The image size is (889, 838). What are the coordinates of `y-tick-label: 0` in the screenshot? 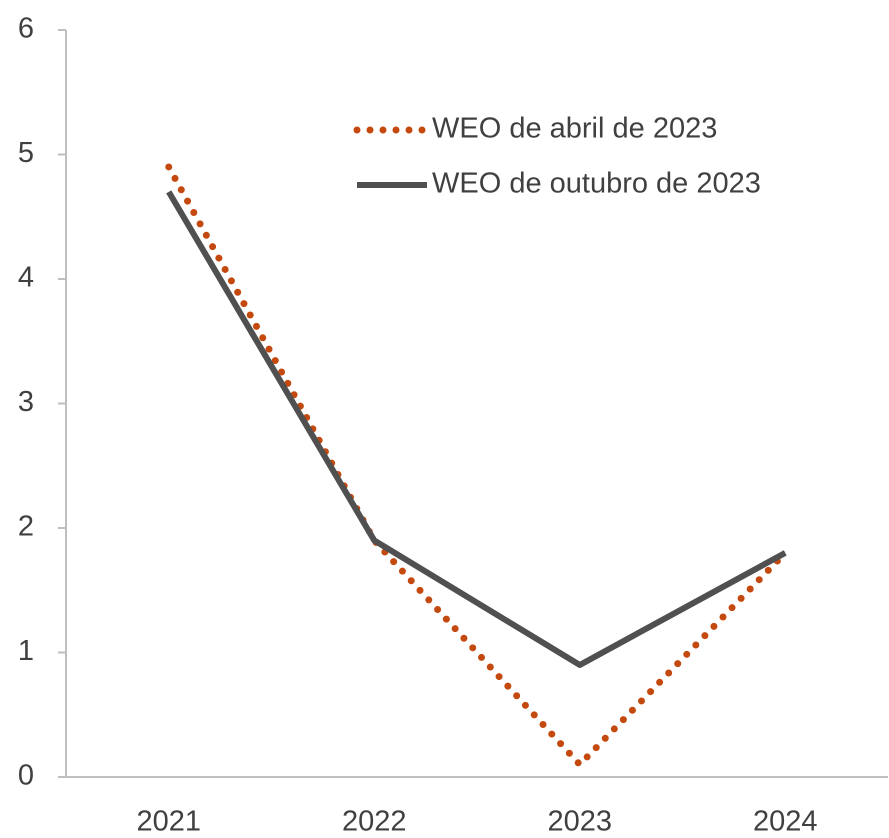 It's located at (26, 776).